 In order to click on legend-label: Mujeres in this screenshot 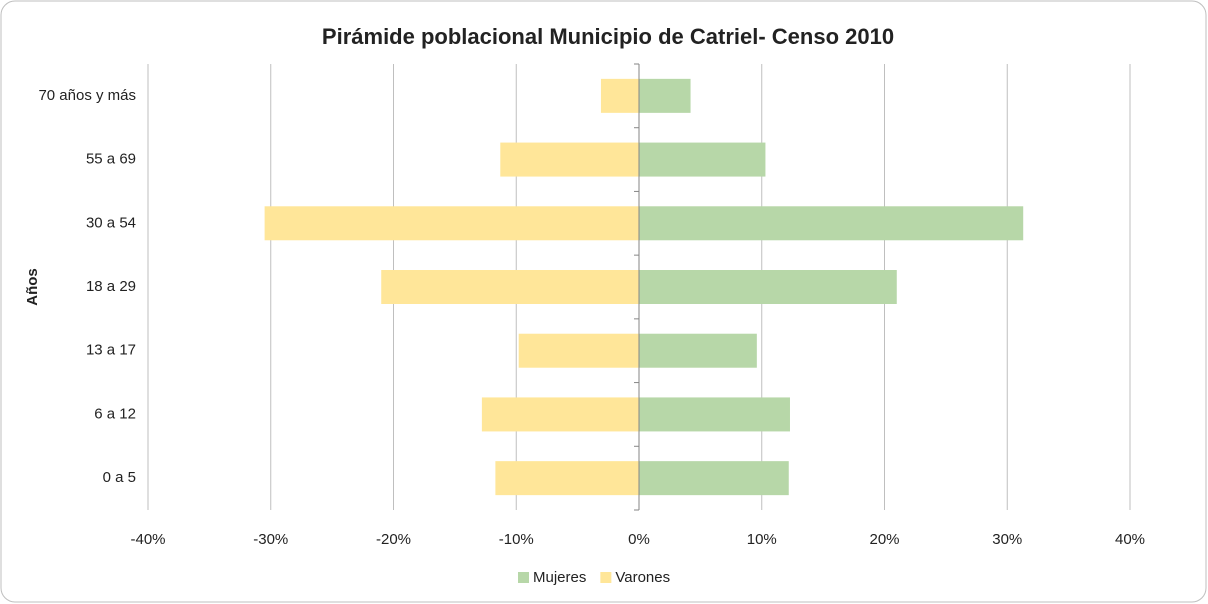, I will do `click(559, 577)`.